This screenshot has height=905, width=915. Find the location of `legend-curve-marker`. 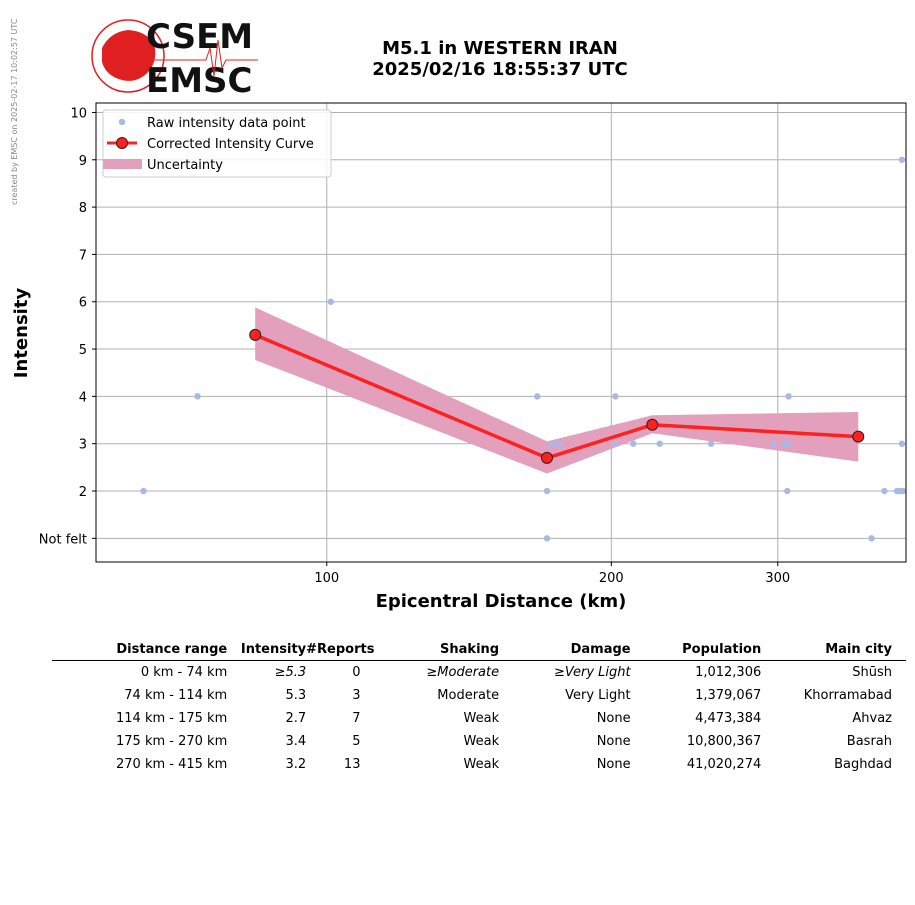

legend-curve-marker is located at coordinates (122, 143).